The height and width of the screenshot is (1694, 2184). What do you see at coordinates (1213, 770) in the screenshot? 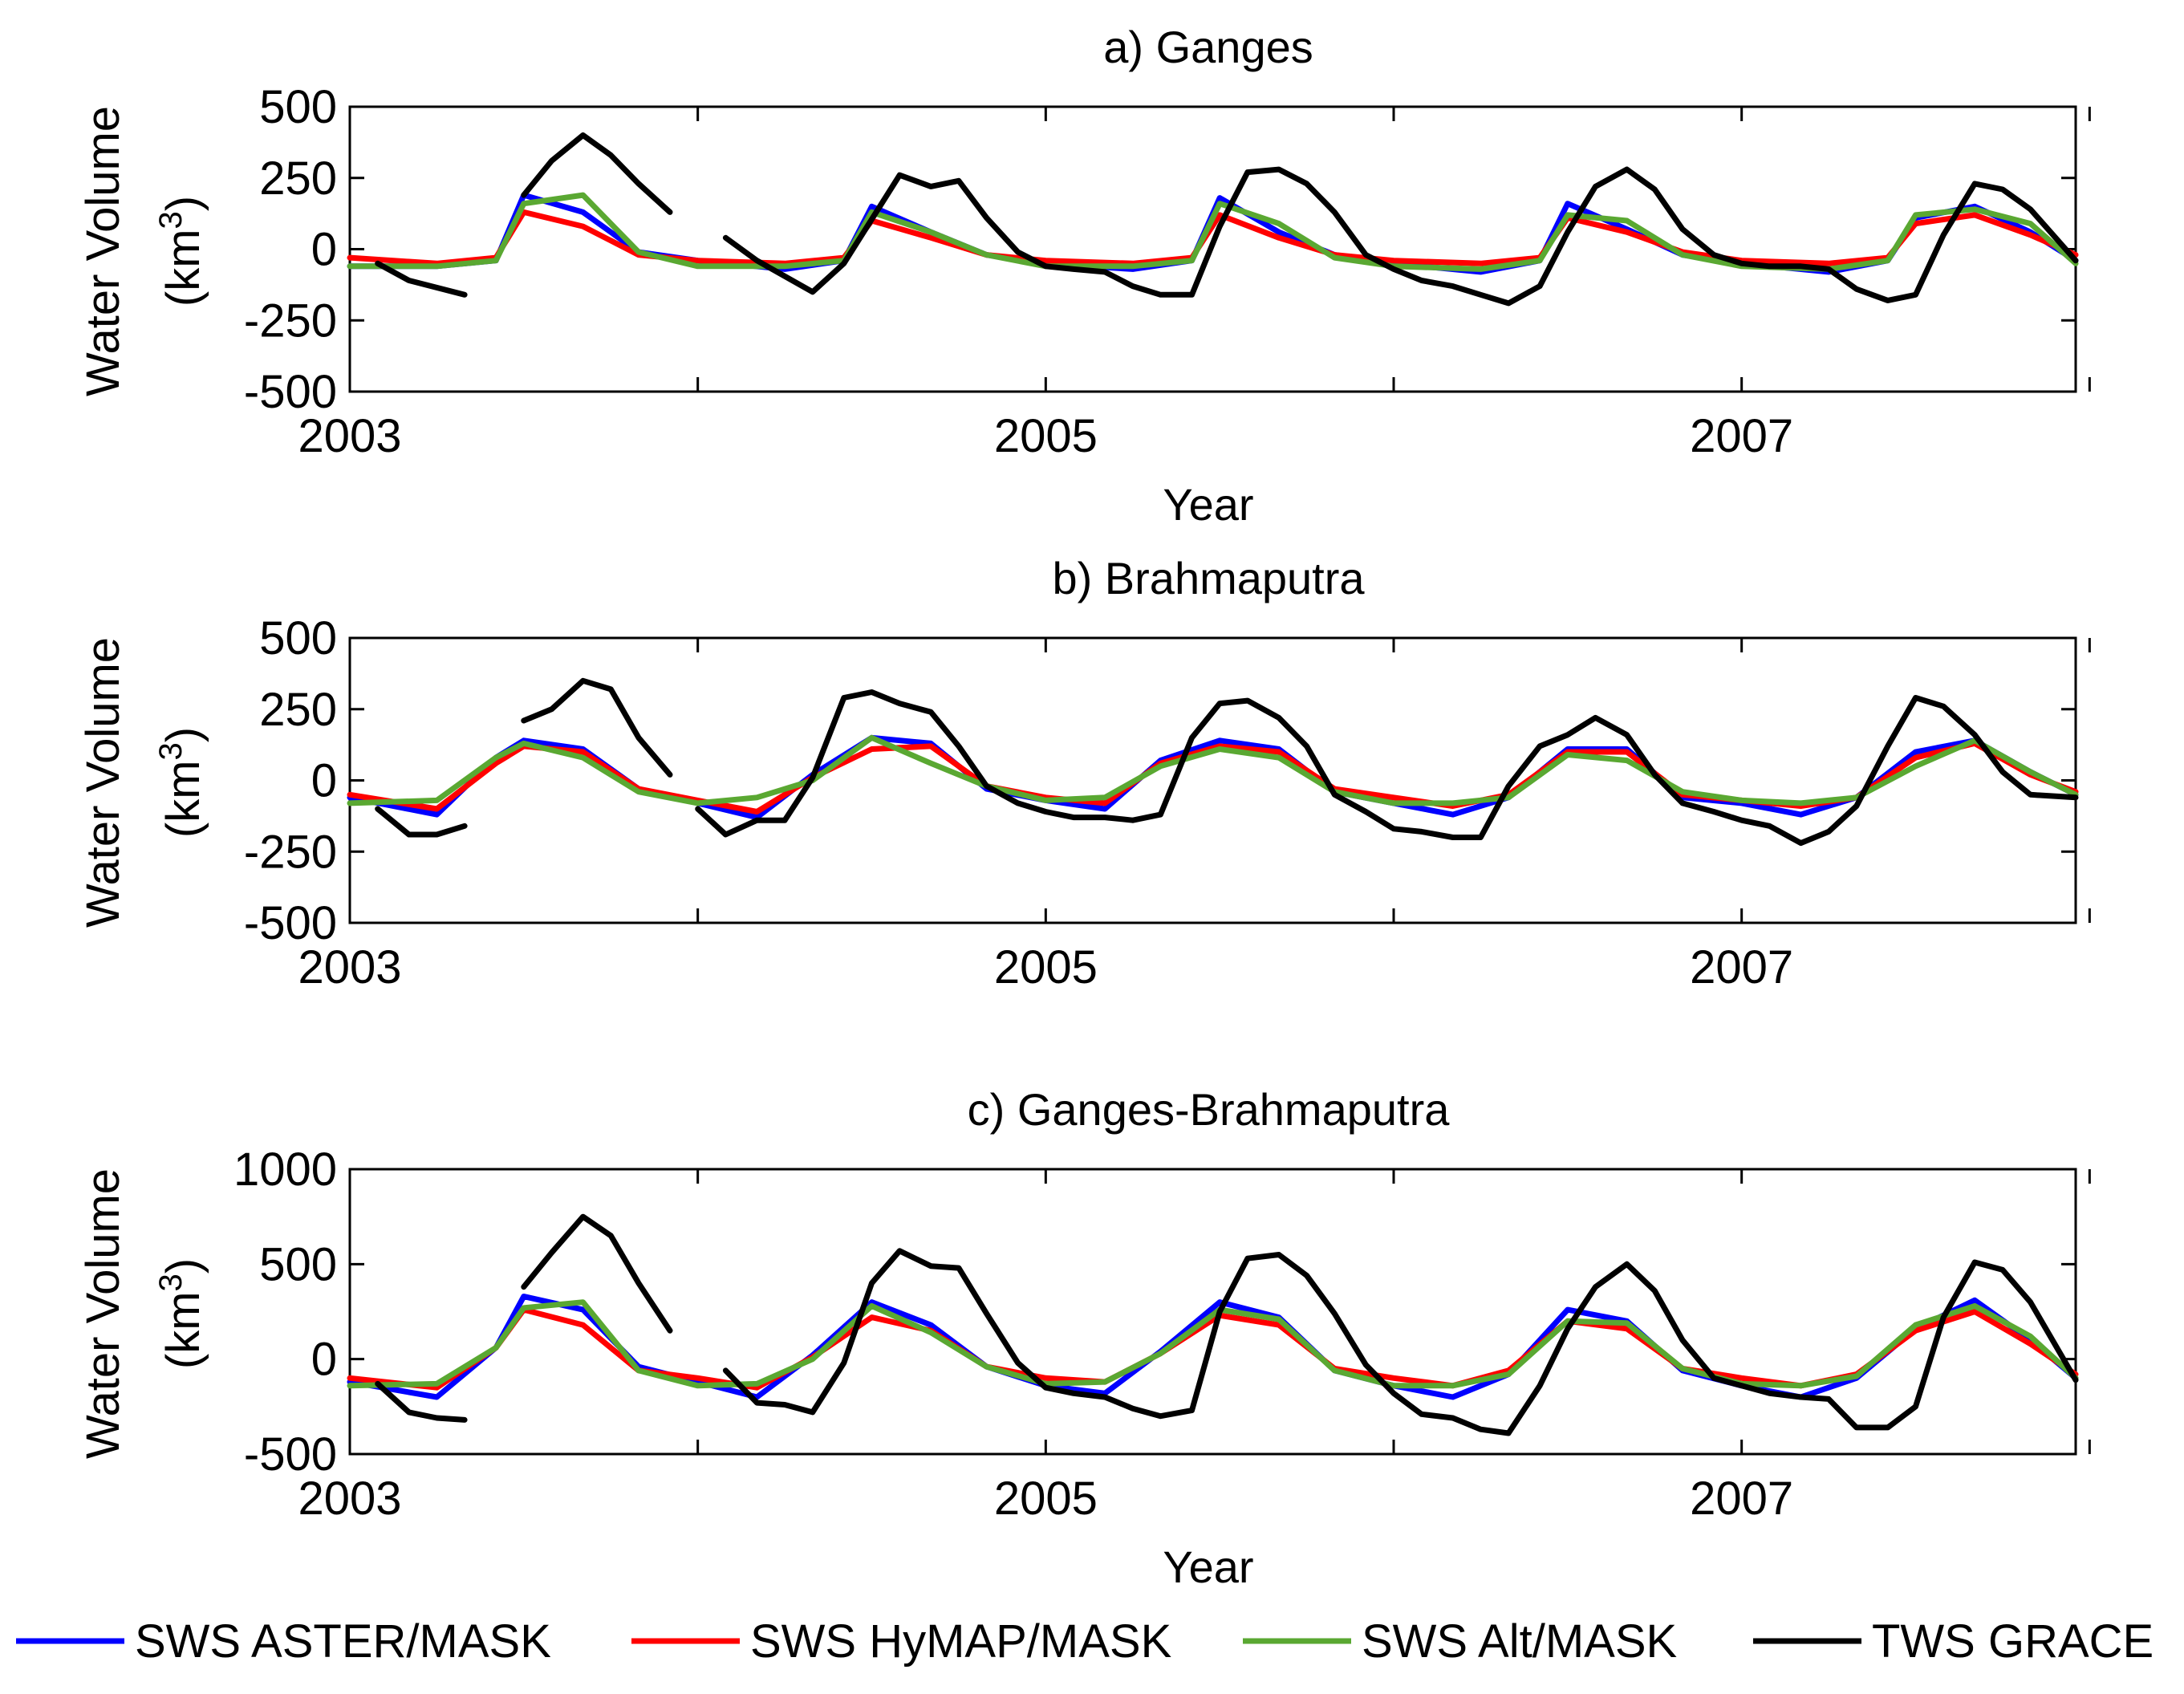
I see `panel-b-series-alt` at bounding box center [1213, 770].